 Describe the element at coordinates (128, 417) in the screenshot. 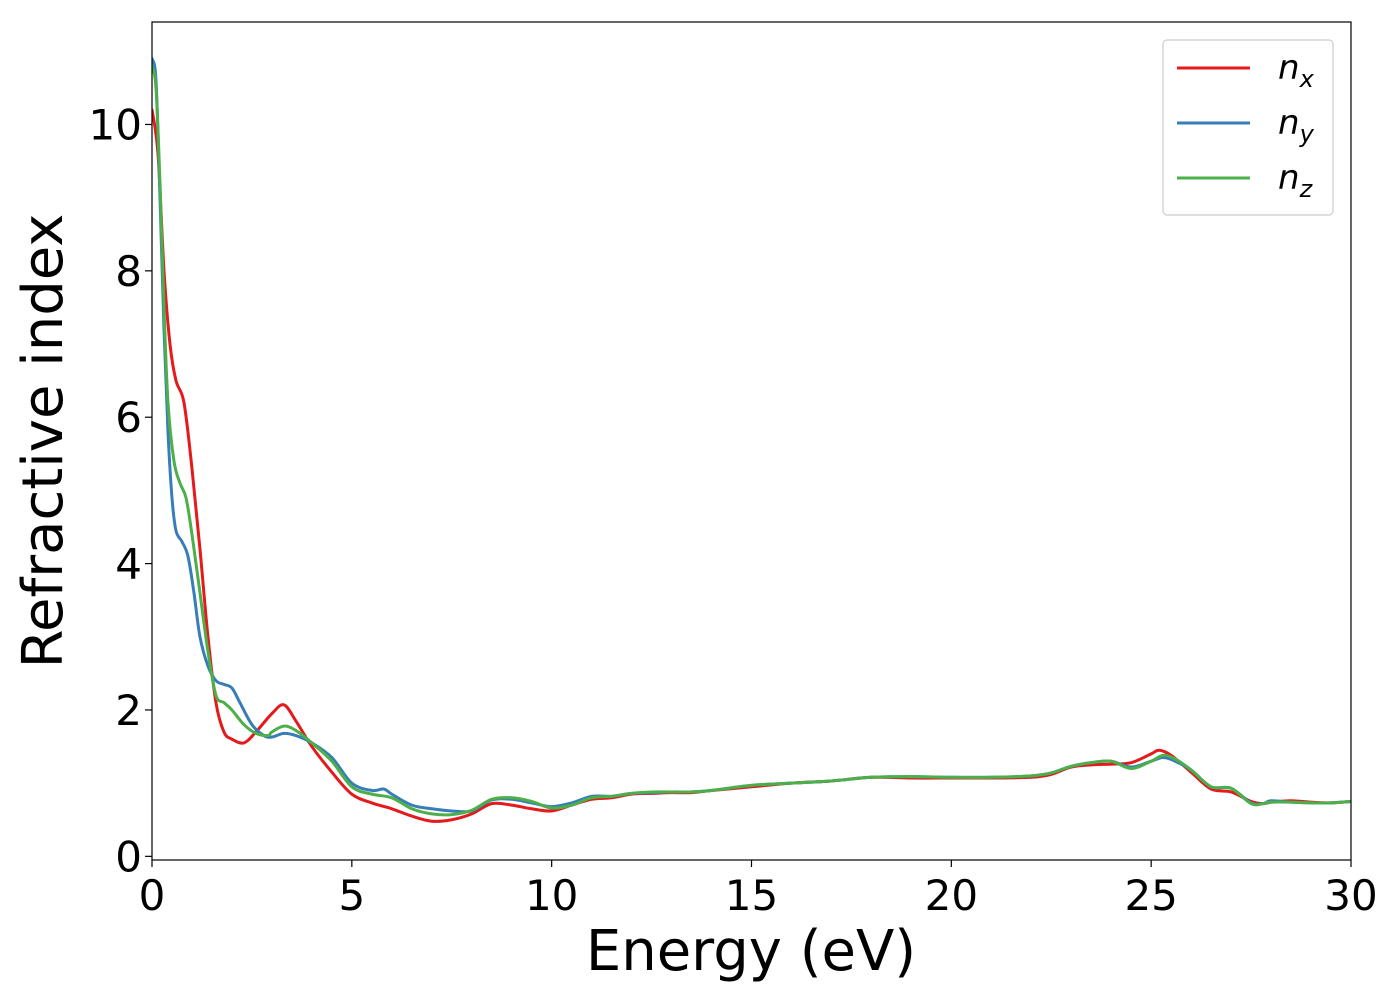

I see `y-tick-label: 6` at that location.